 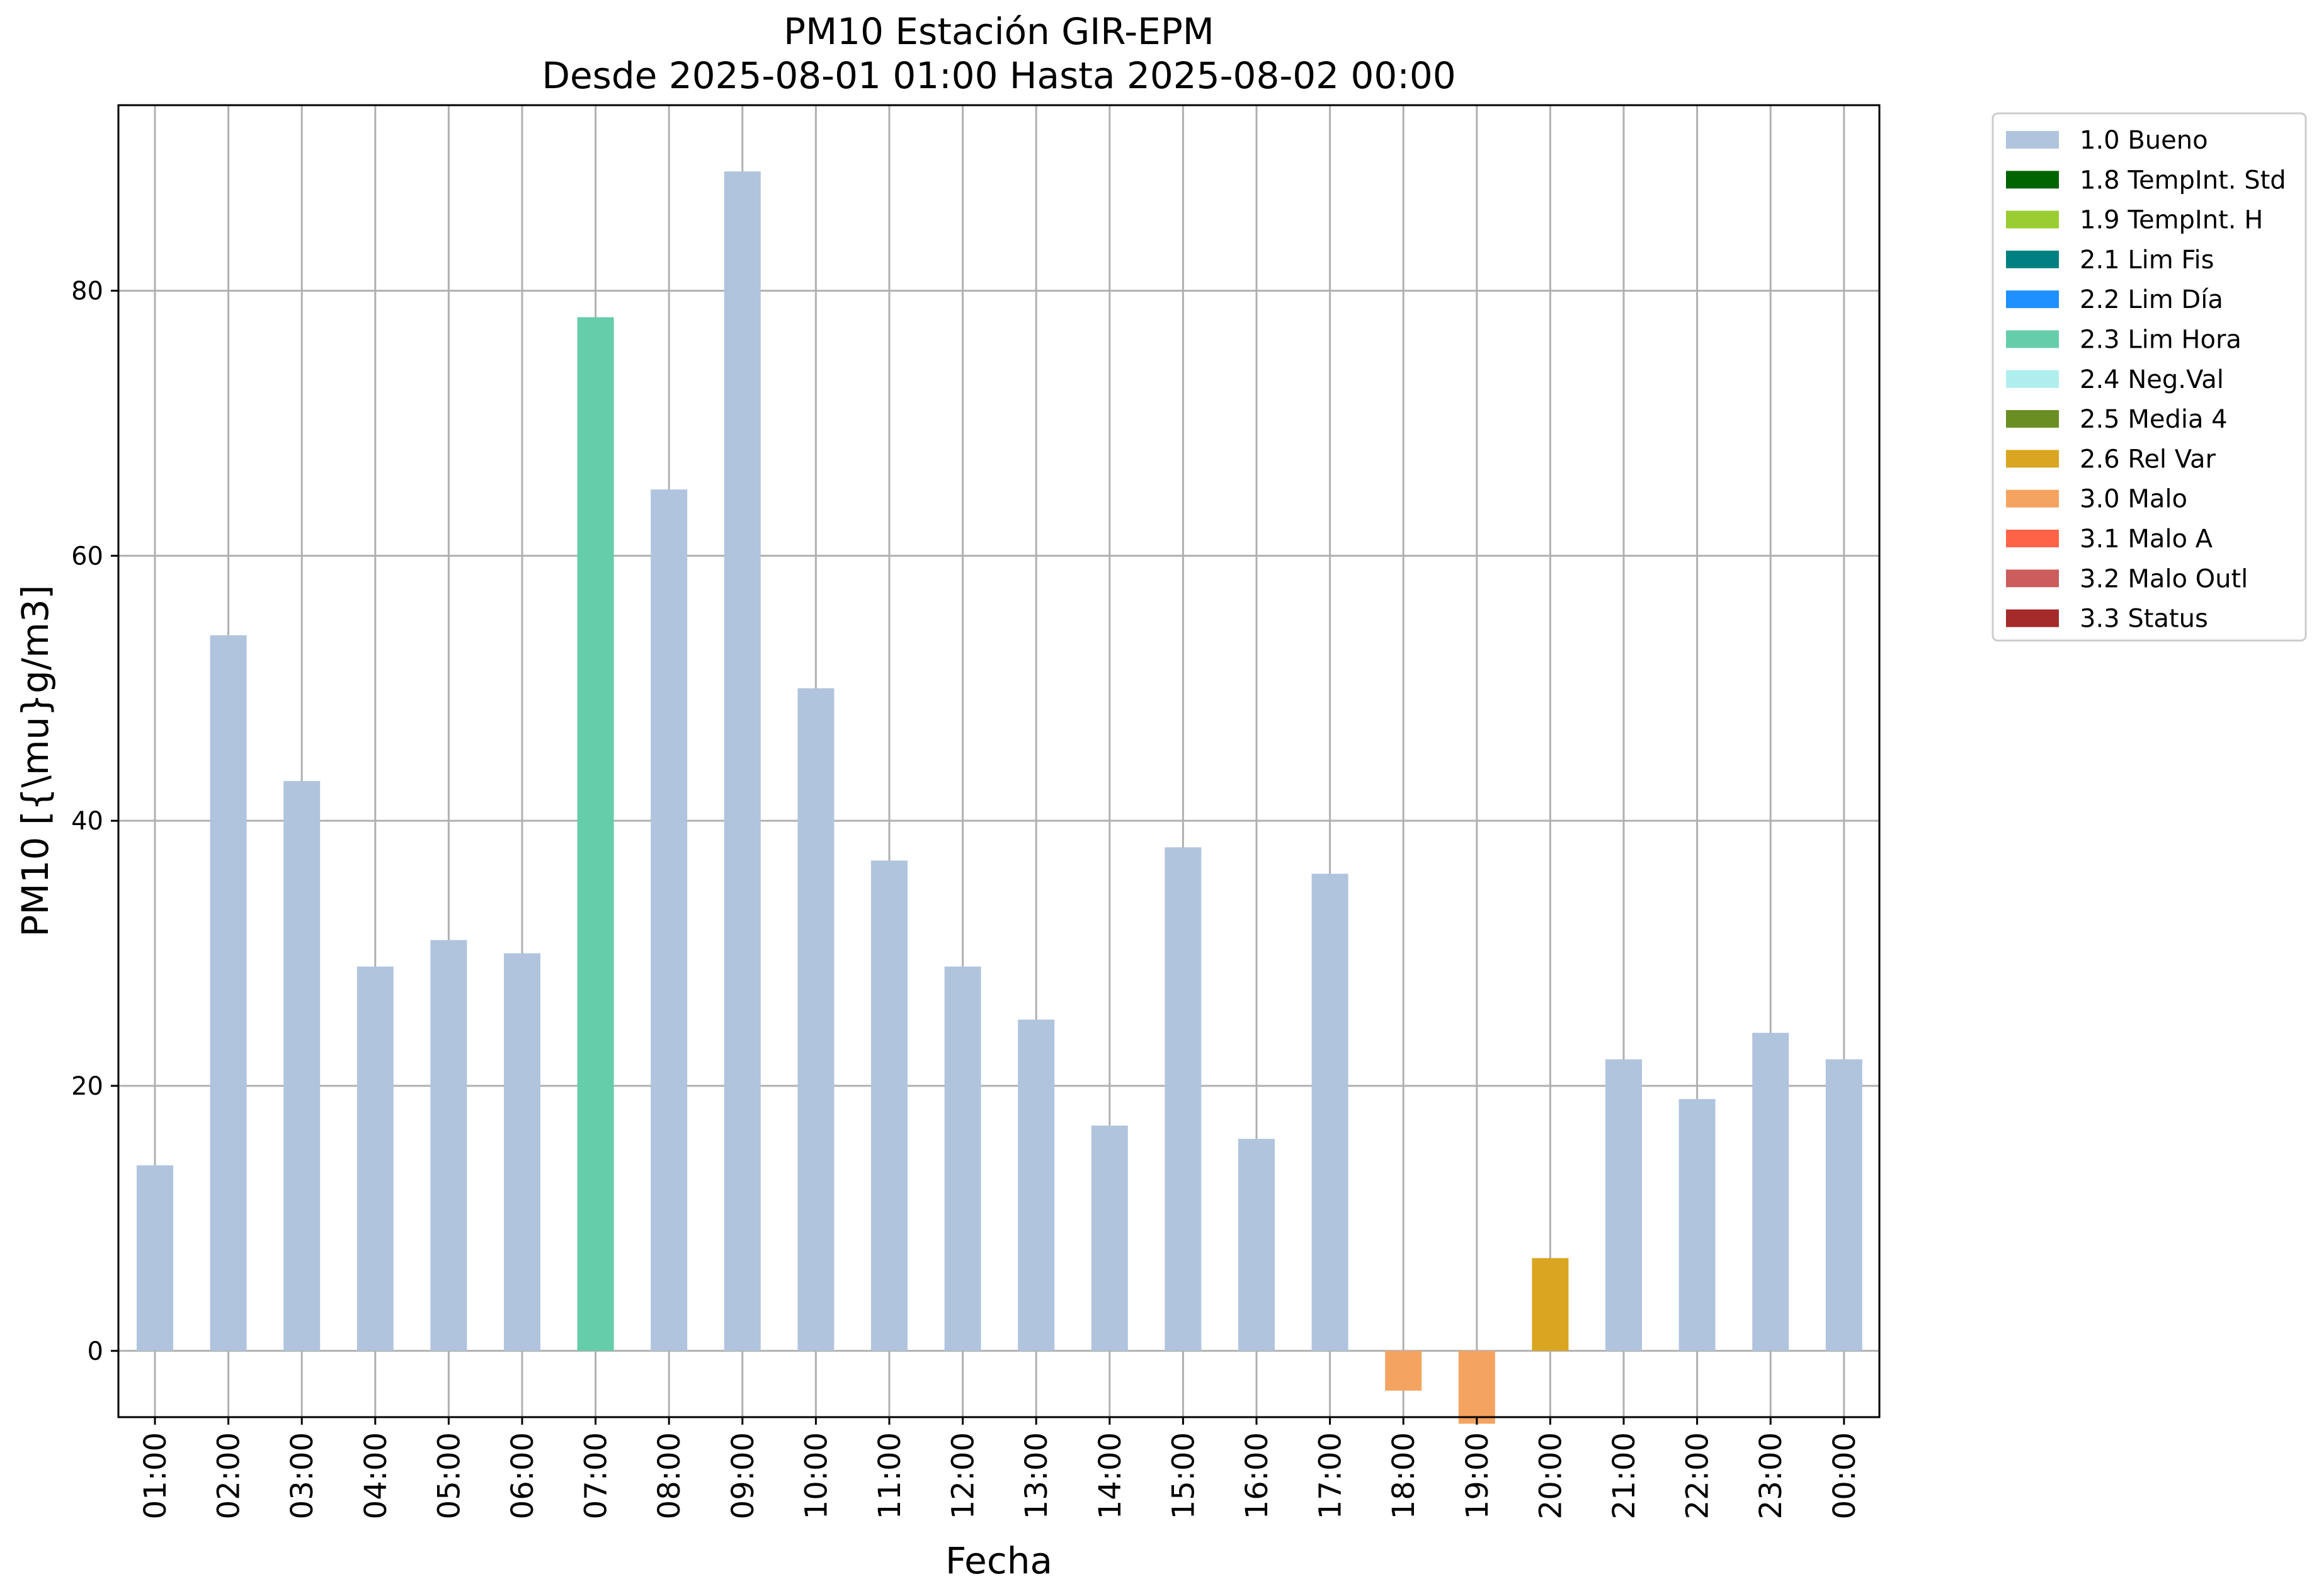 I want to click on x-axis-label: Fecha, so click(x=998, y=1560).